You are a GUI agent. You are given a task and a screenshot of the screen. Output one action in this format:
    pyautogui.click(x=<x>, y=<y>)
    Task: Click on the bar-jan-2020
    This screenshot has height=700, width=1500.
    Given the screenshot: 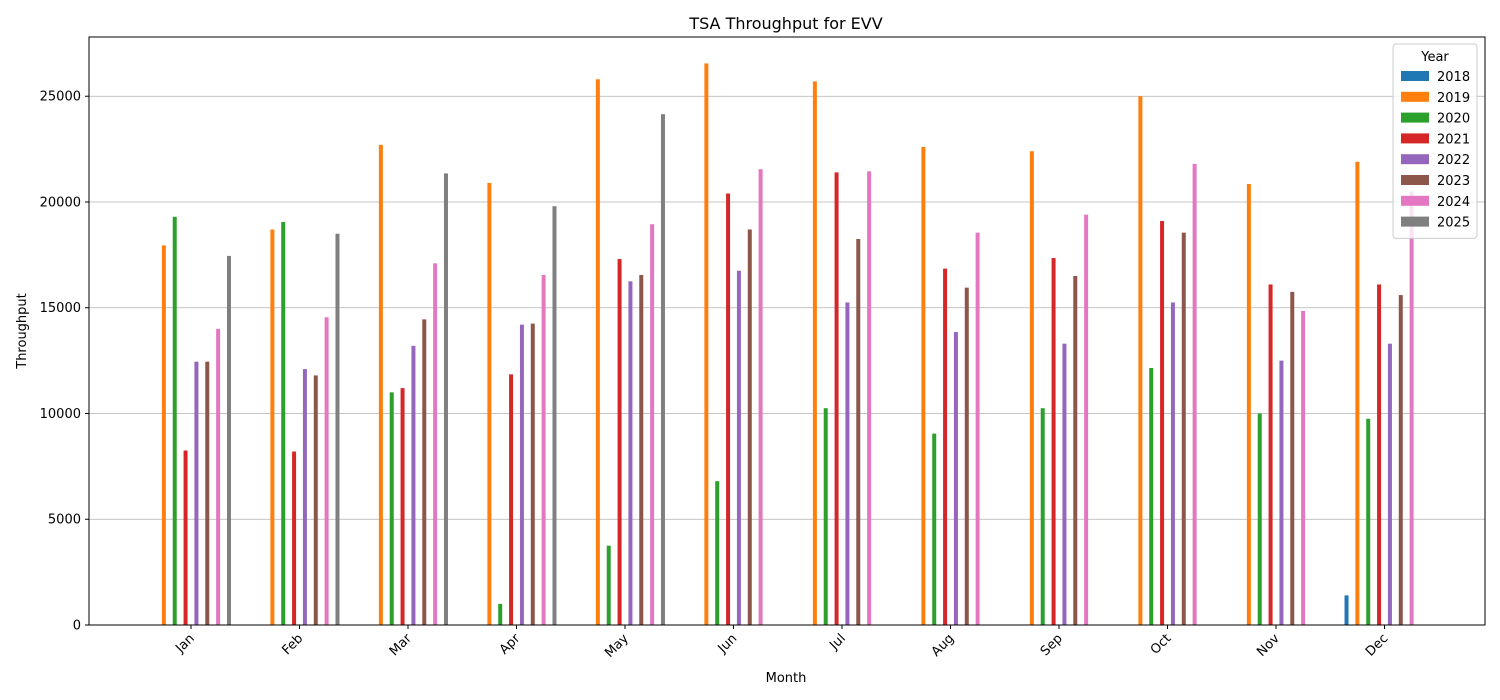 What is the action you would take?
    pyautogui.click(x=174, y=420)
    